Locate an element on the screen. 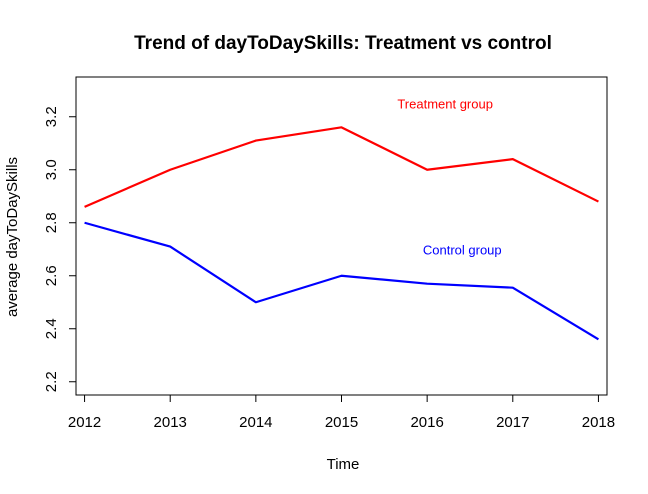 The height and width of the screenshot is (494, 648). y-tick-label: 2.4 is located at coordinates (51, 328).